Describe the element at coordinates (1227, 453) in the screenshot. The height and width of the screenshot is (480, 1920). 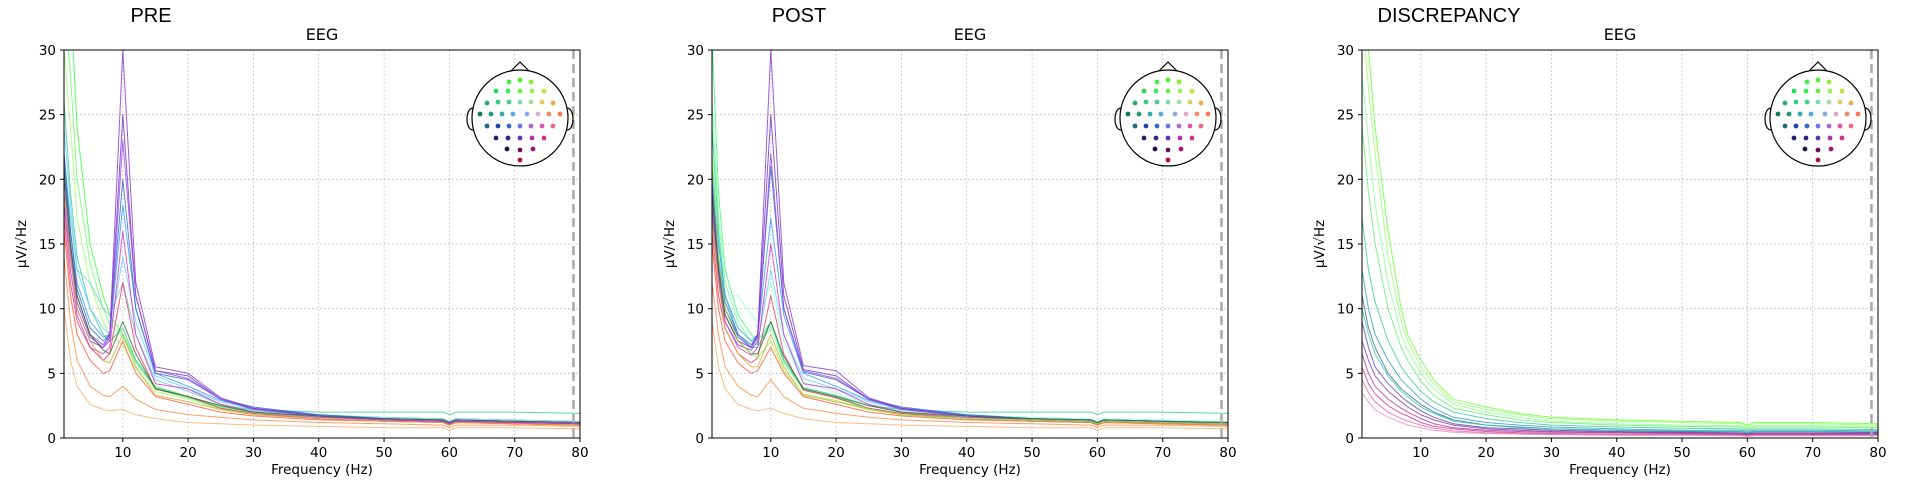
I see `x-tick-label: 80` at that location.